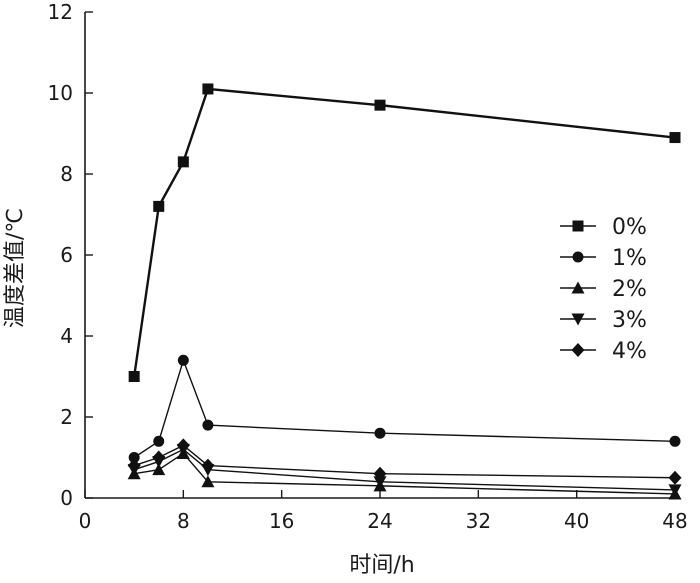  Describe the element at coordinates (281, 521) in the screenshot. I see `x-tick-label: 16` at that location.